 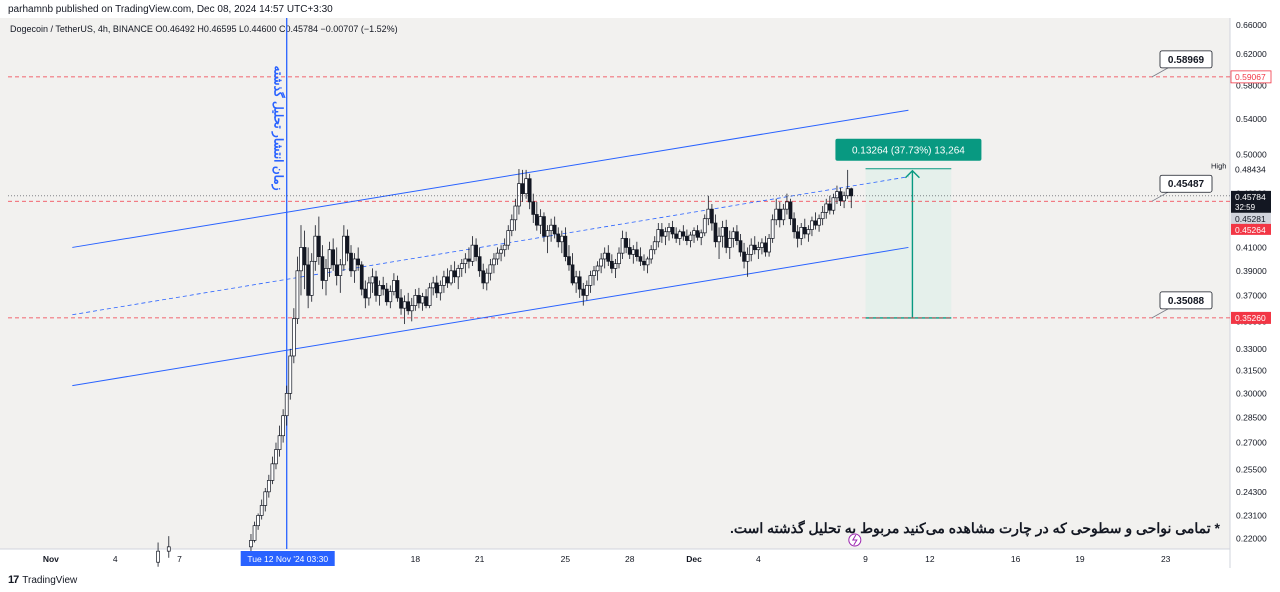 I want to click on y-tick-label: 0.27000, so click(x=1251, y=443).